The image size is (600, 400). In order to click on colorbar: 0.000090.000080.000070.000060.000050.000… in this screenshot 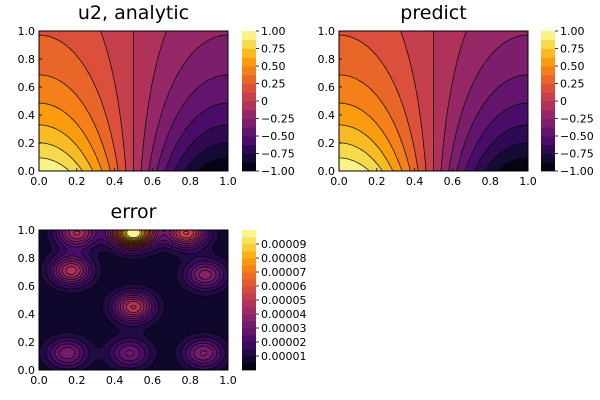, I will do `click(274, 300)`.